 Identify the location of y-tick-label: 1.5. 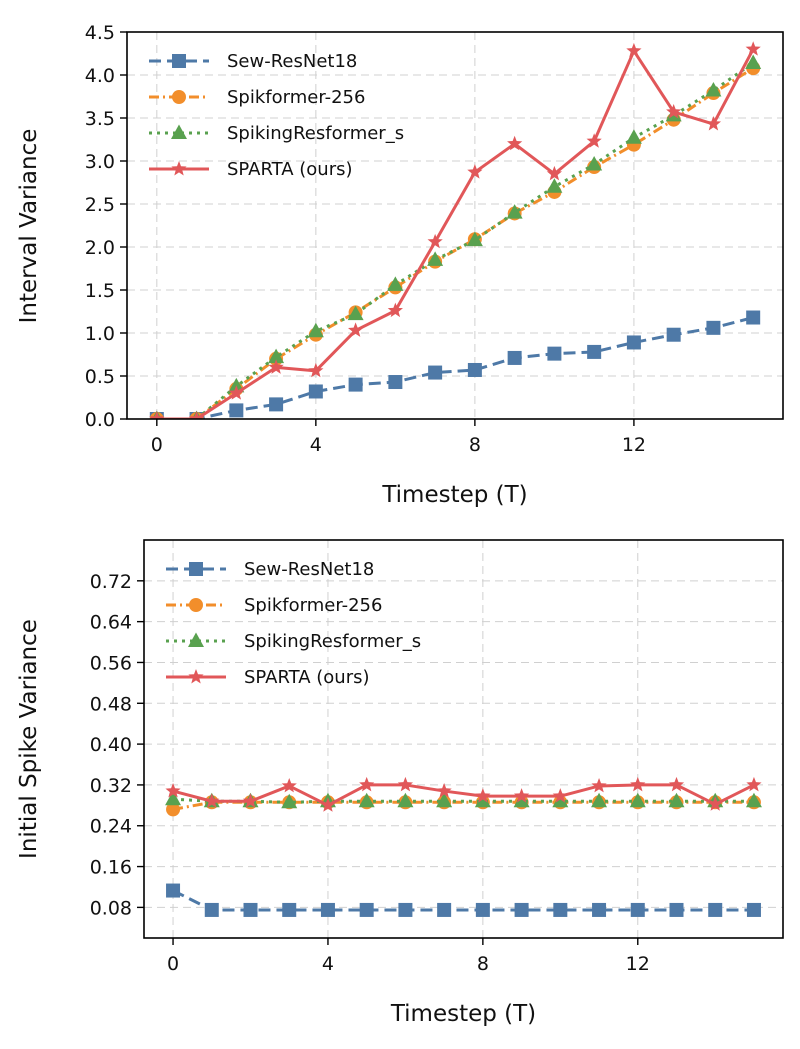
(100, 291).